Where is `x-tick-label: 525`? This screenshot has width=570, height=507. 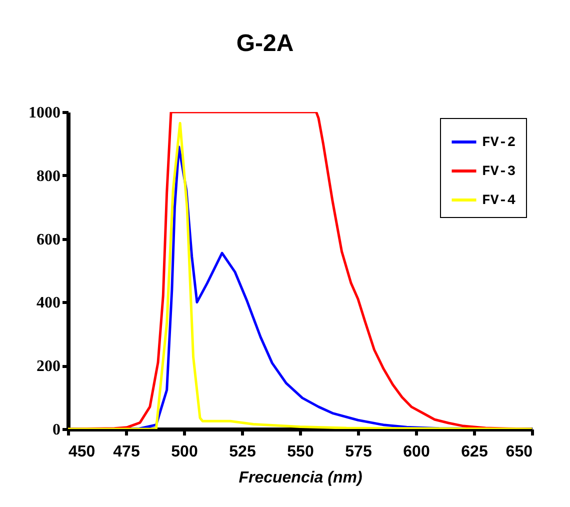
x-tick-label: 525 is located at coordinates (242, 452).